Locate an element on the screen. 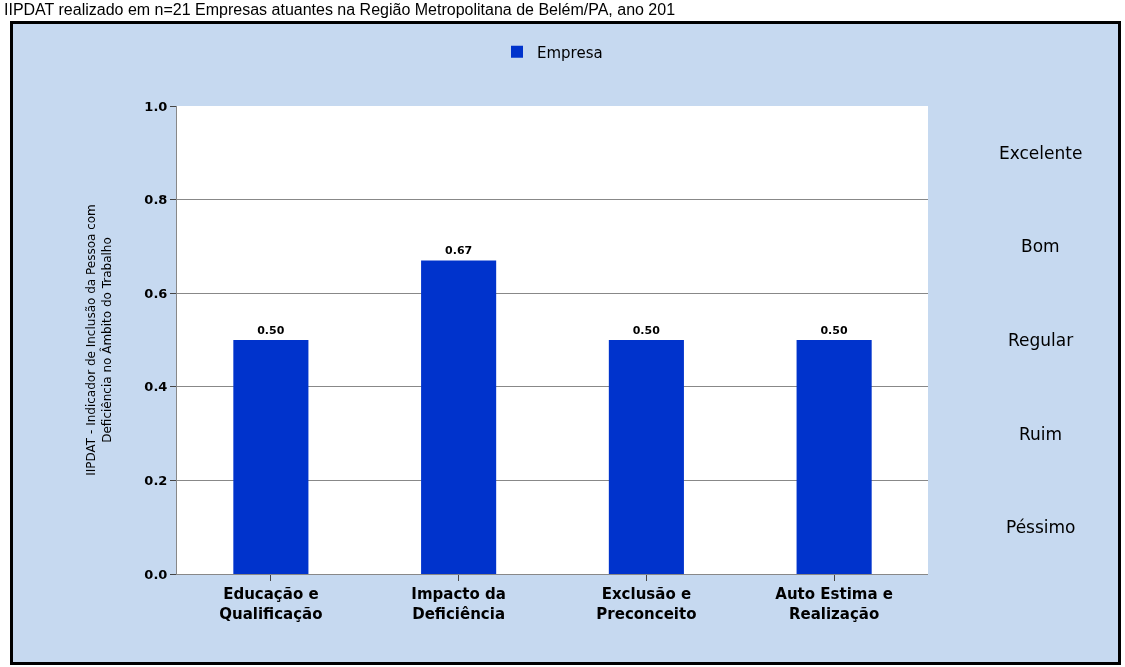 This screenshot has height=667, width=1125. x-tick-label: Educação e Qualificação is located at coordinates (271, 604).